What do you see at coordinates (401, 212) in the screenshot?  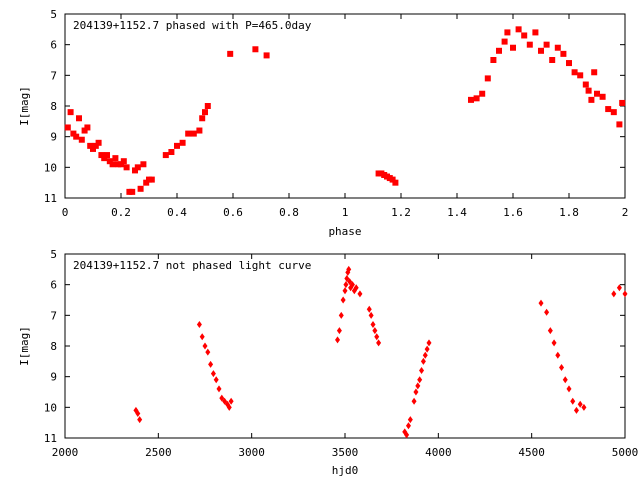 I see `x-tick-label: 1.2` at bounding box center [401, 212].